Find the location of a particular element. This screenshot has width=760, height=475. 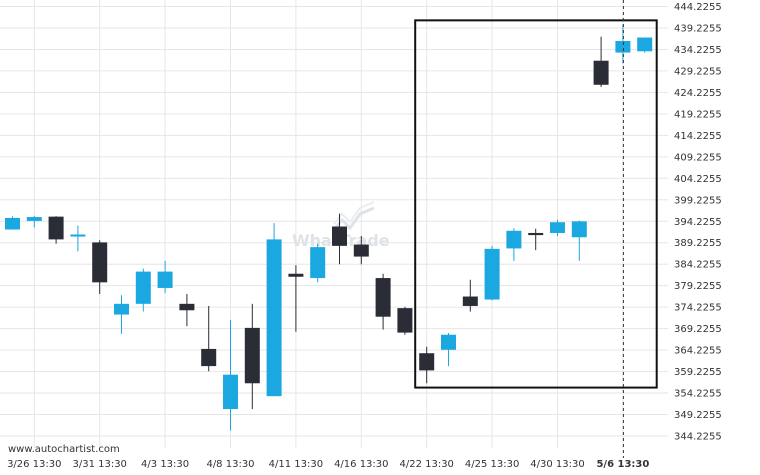

x-tick-label: 4/16 13:30 is located at coordinates (361, 464).